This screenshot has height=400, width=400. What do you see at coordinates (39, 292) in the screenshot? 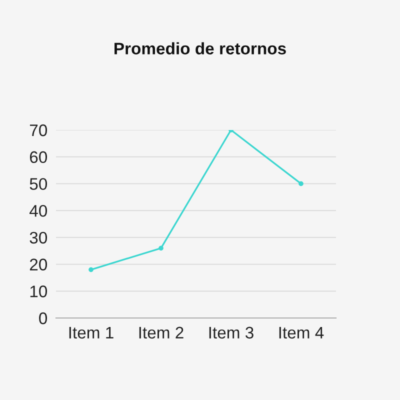
I see `y-tick-label: 10` at bounding box center [39, 292].